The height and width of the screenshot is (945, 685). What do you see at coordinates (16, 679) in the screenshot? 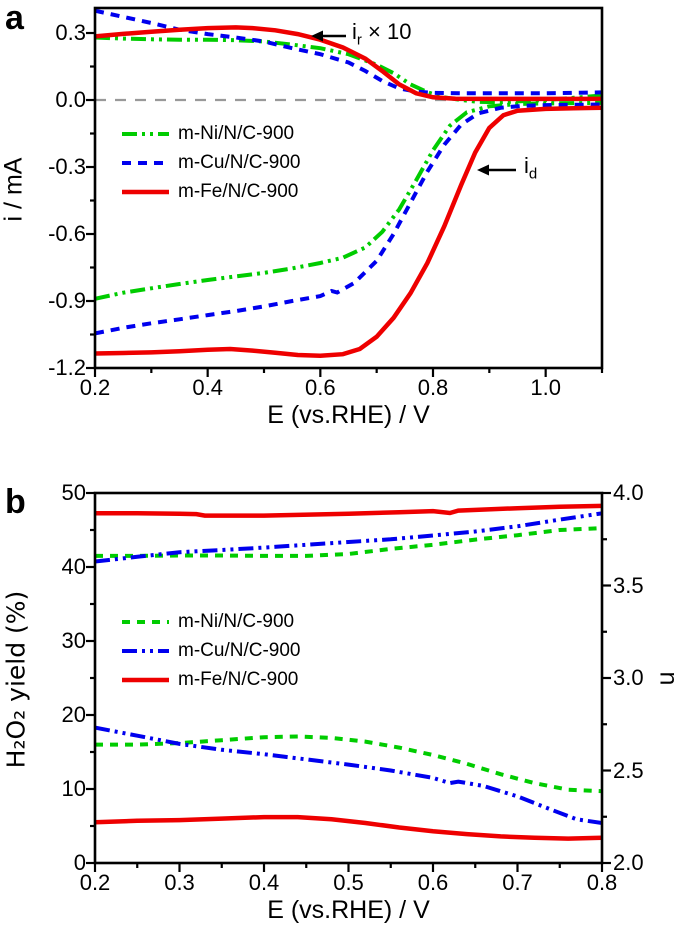
I see `panel-b-y-axis-title: H₂O₂ yield (%)` at bounding box center [16, 679].